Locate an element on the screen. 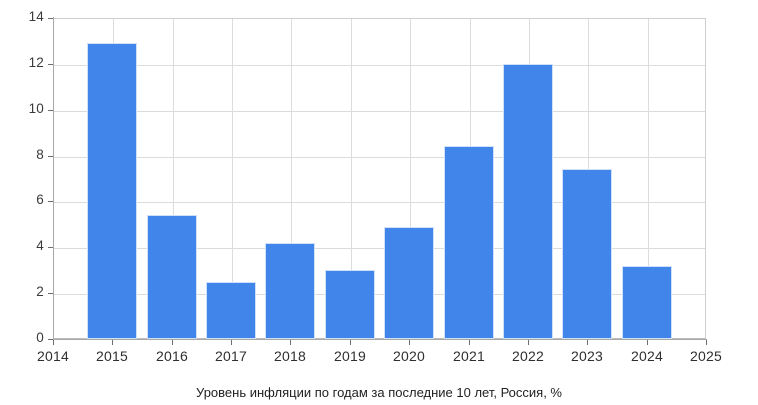 This screenshot has height=405, width=758. y-tick-label: 4 is located at coordinates (40, 246).